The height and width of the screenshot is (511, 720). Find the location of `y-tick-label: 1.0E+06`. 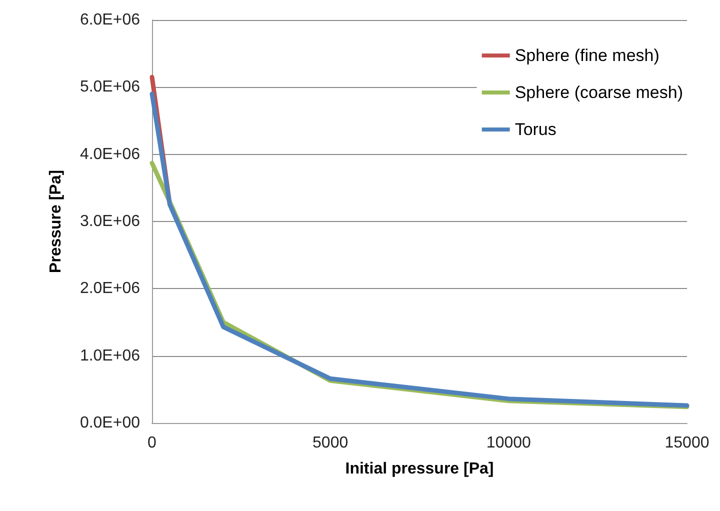

y-tick-label: 1.0E+06 is located at coordinates (110, 355).